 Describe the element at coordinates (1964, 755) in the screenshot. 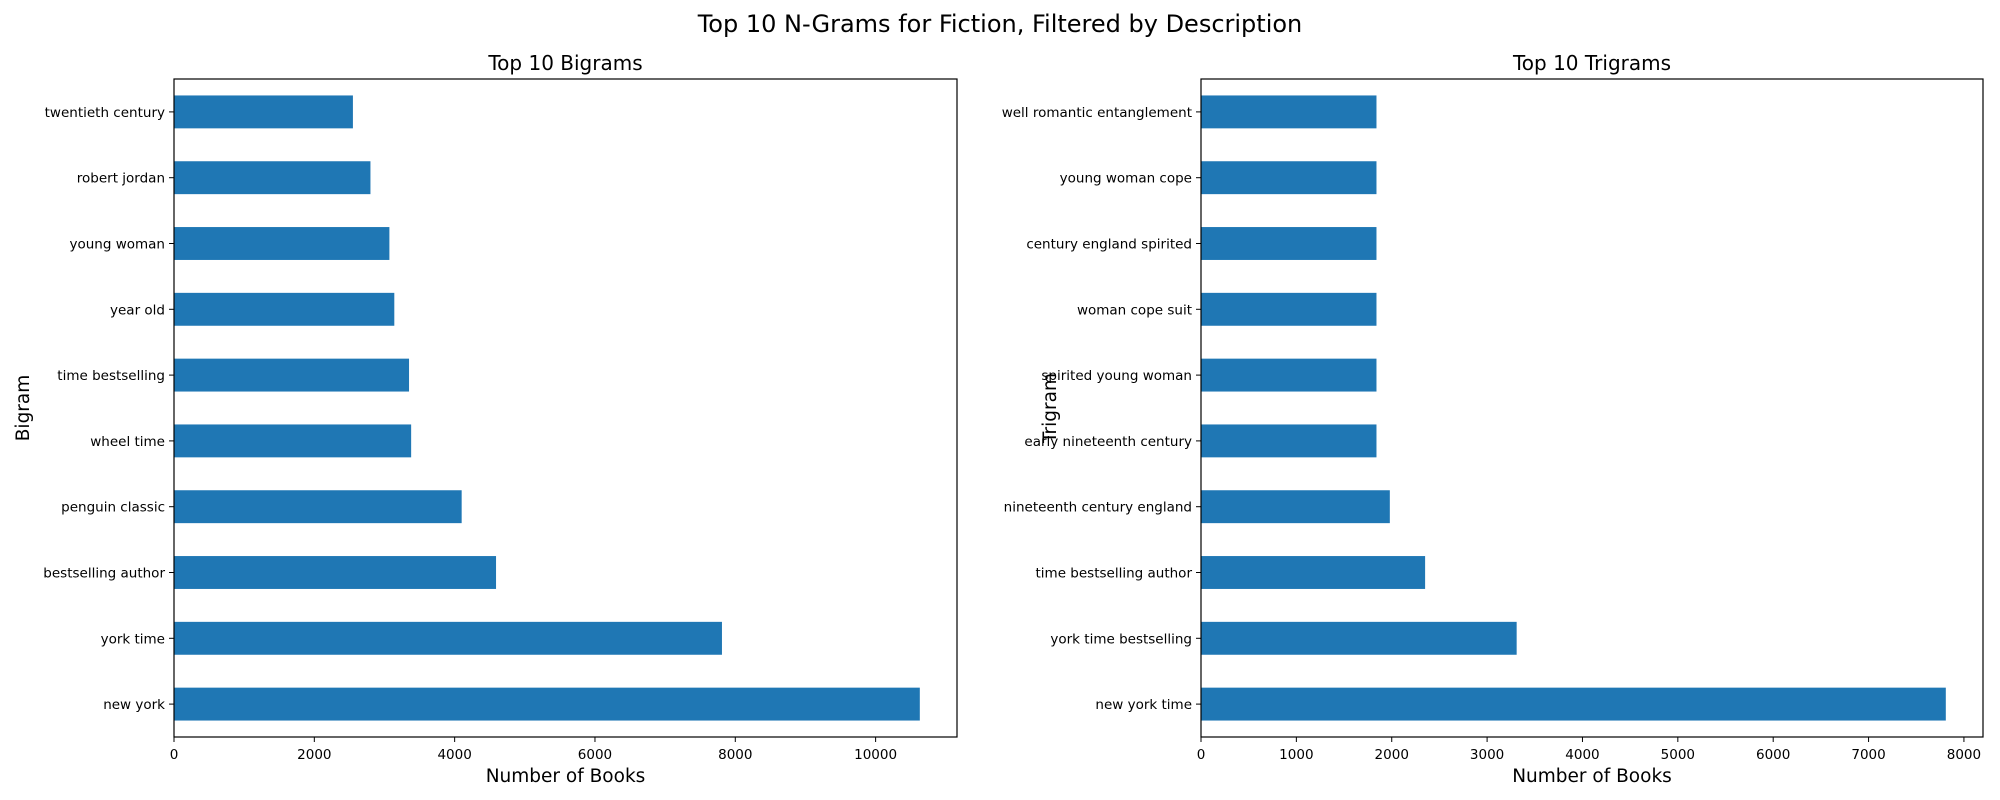

I see `trigram-xtick-label: 8000` at that location.